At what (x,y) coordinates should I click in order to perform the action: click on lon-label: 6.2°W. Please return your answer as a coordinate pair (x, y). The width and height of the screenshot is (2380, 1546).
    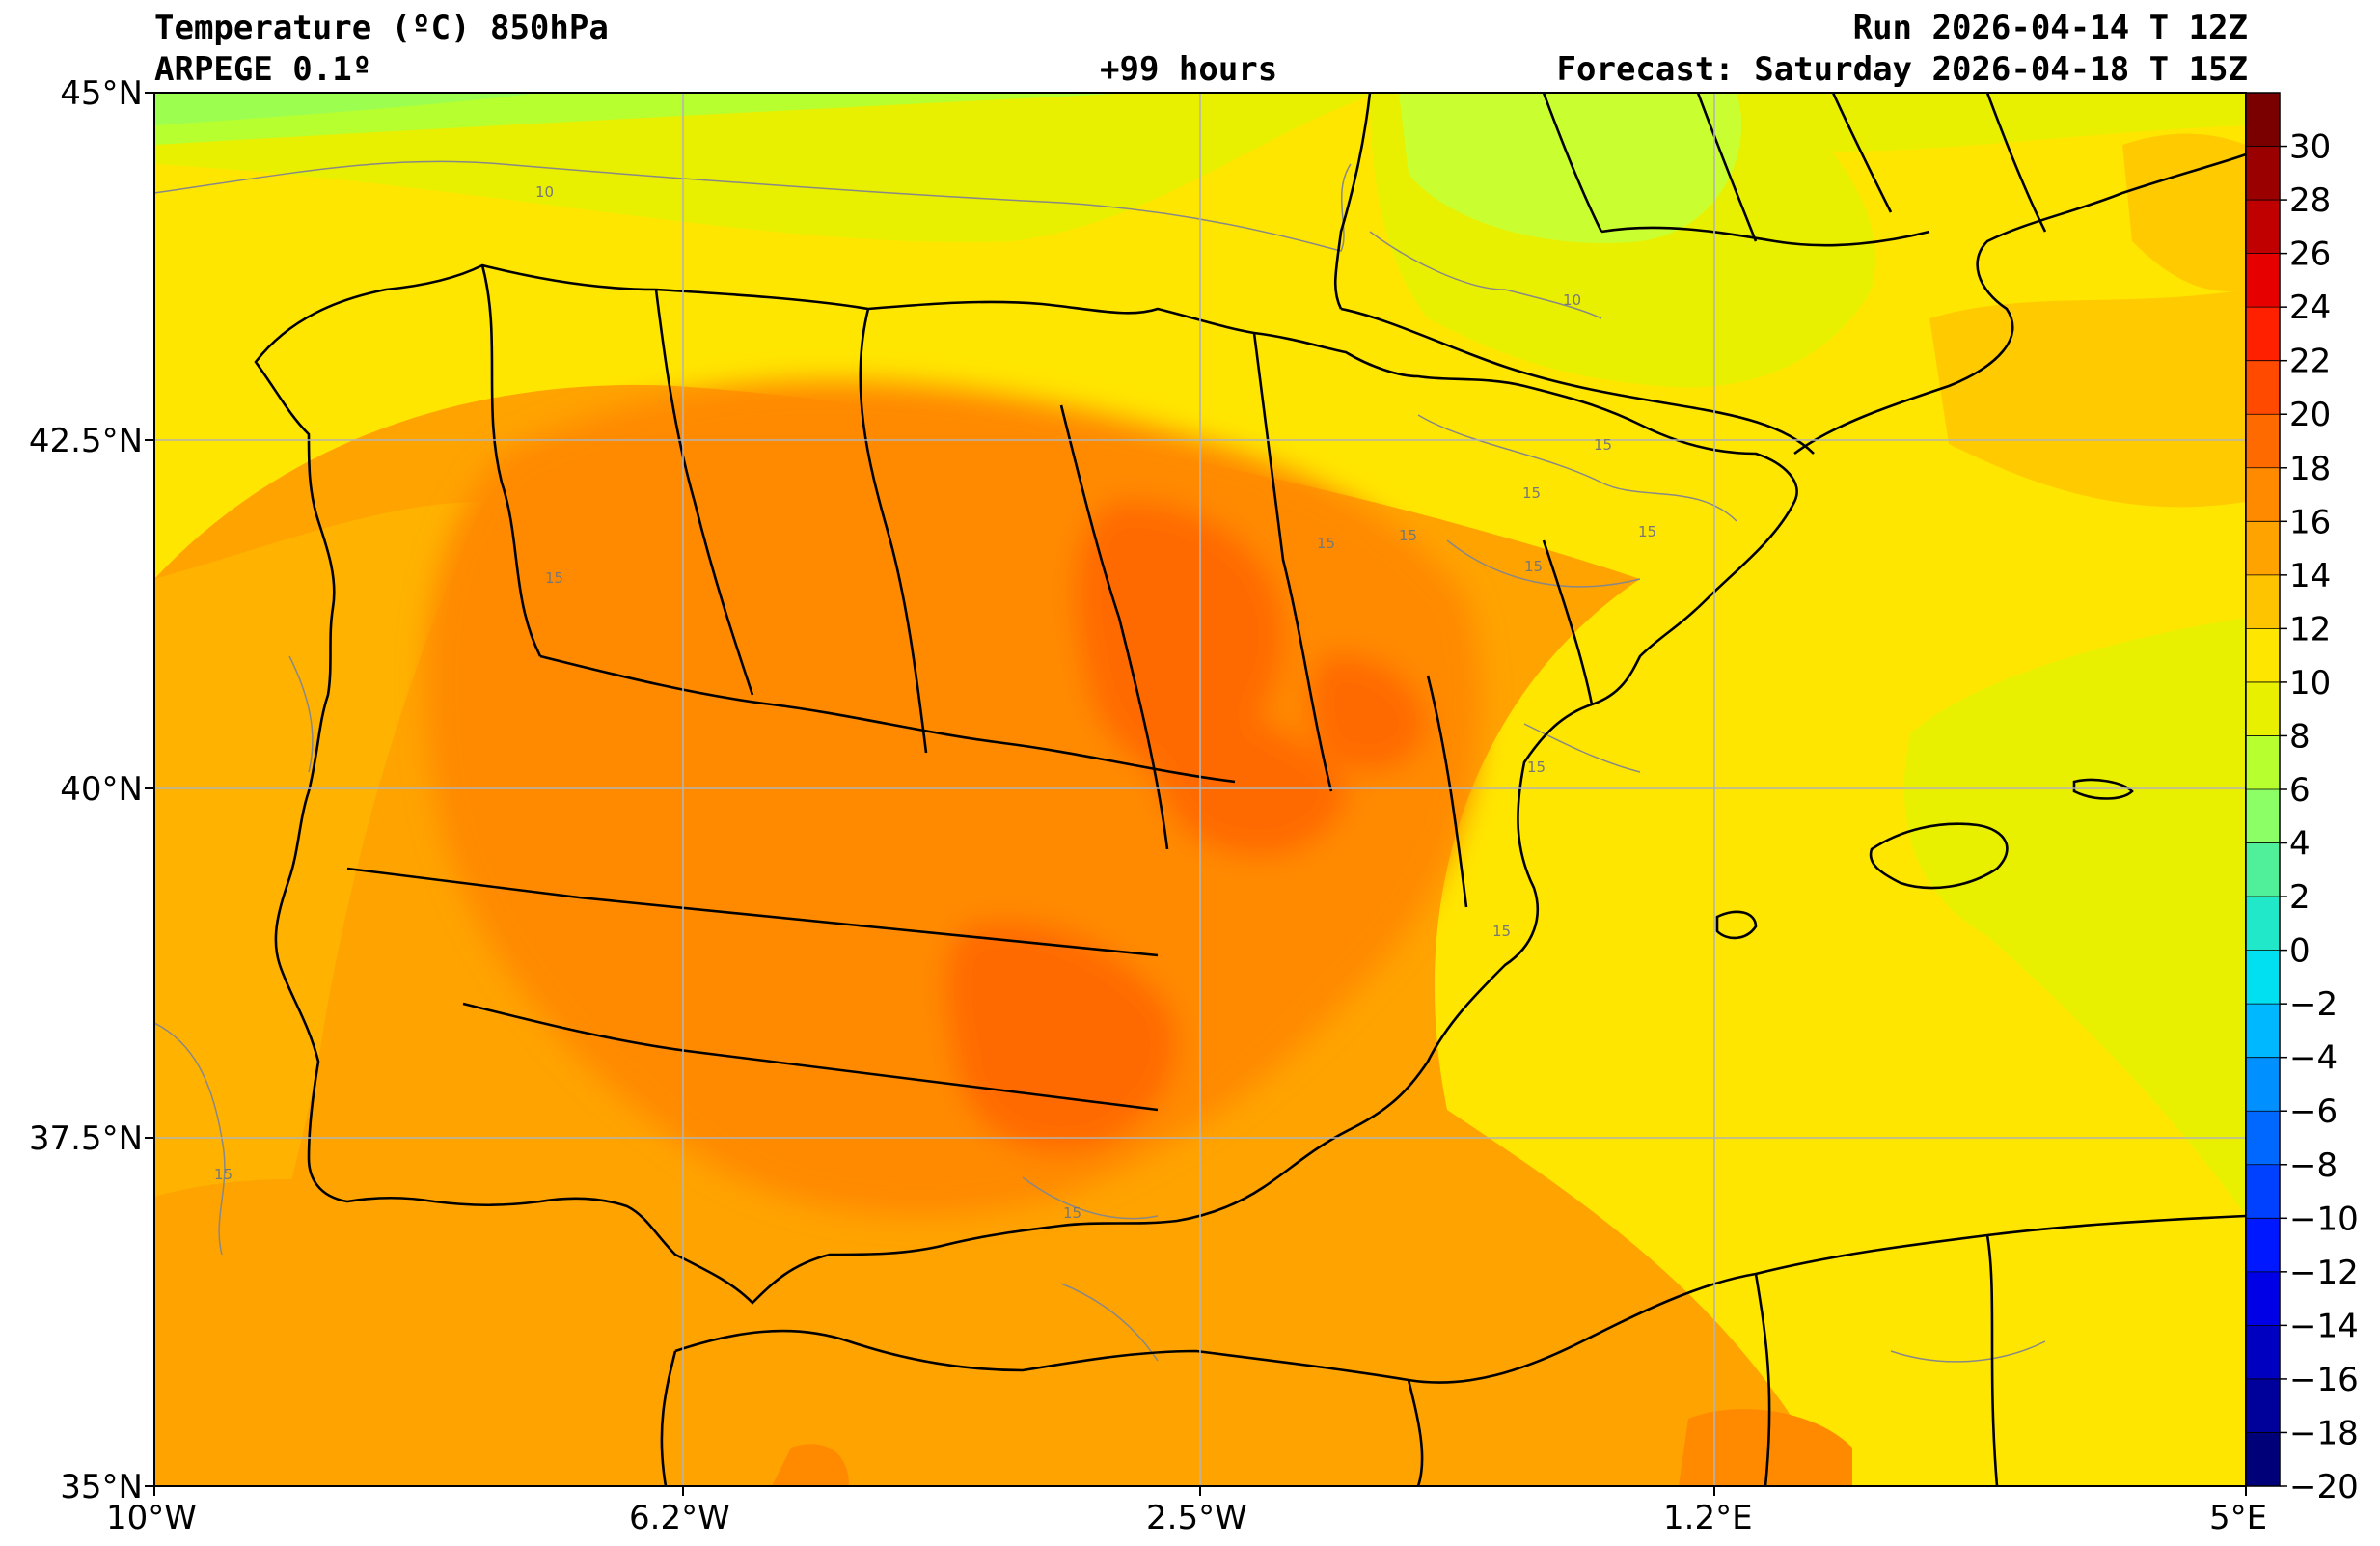
    Looking at the image, I should click on (680, 1518).